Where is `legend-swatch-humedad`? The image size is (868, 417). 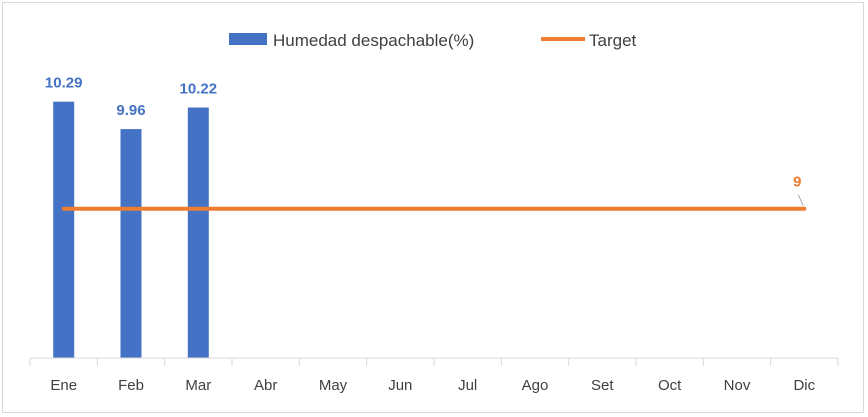 legend-swatch-humedad is located at coordinates (248, 39).